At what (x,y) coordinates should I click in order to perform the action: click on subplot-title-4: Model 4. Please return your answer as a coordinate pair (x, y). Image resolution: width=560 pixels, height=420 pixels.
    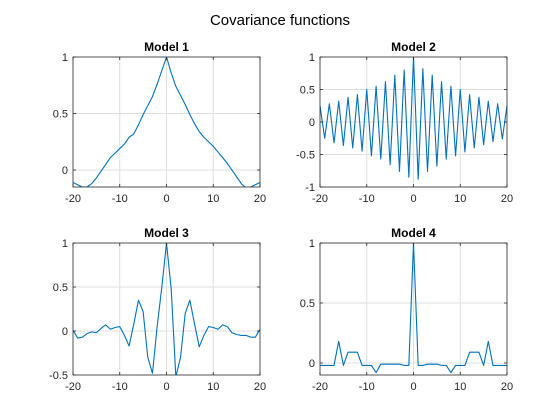
    Looking at the image, I should click on (413, 233).